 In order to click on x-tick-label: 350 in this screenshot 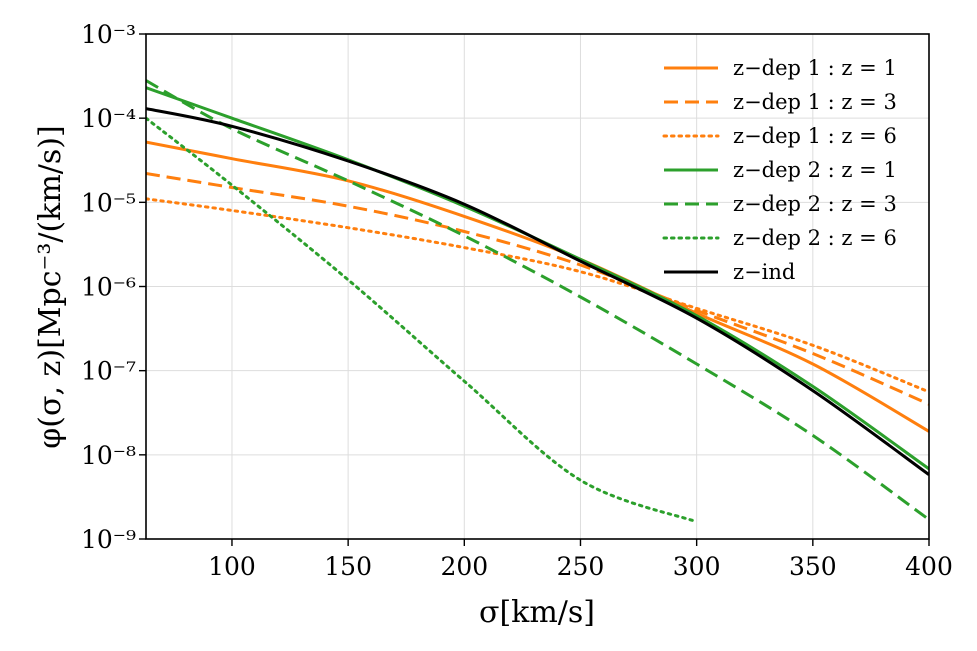, I will do `click(813, 566)`.